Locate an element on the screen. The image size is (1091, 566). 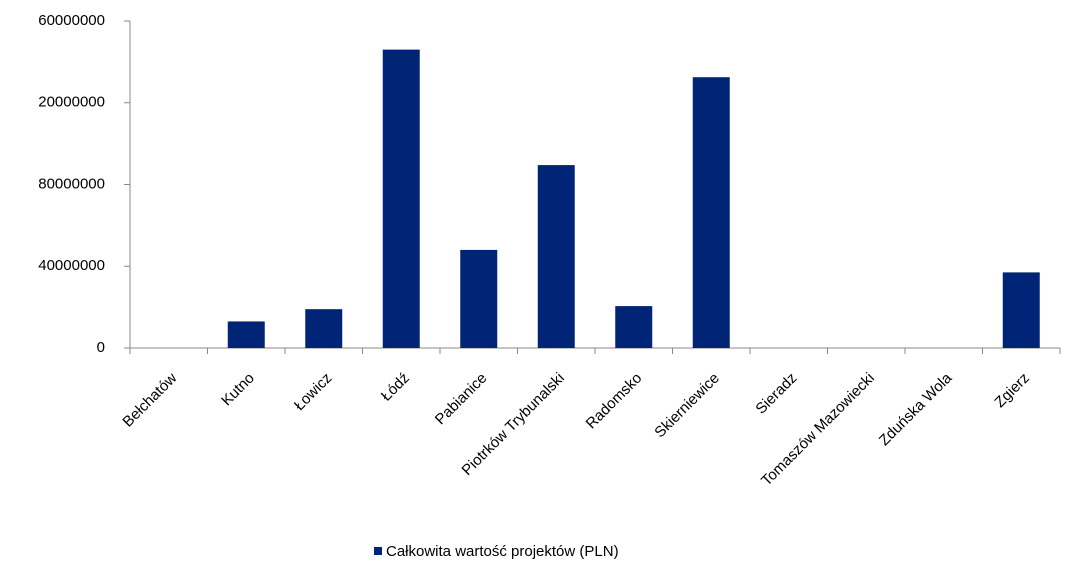
legend-label: Całkowita wartość projektów (PLN) is located at coordinates (502, 551).